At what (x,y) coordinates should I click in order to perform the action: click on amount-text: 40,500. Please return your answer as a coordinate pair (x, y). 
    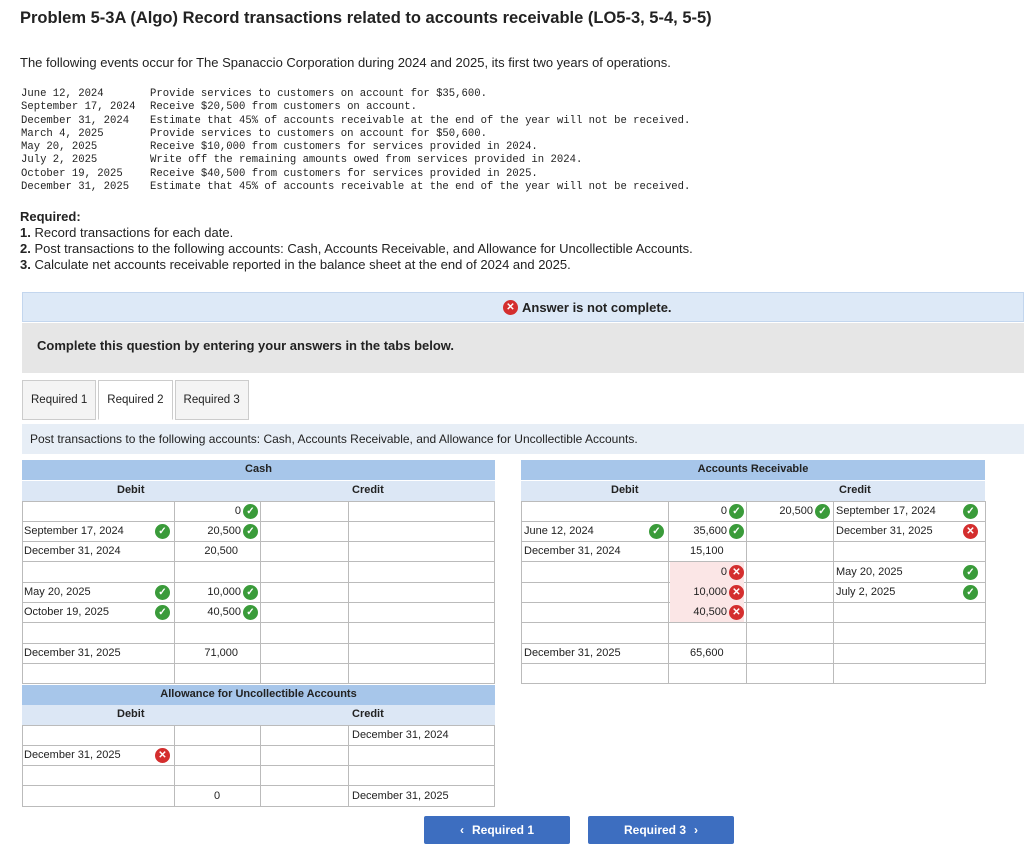
    Looking at the image, I should click on (710, 612).